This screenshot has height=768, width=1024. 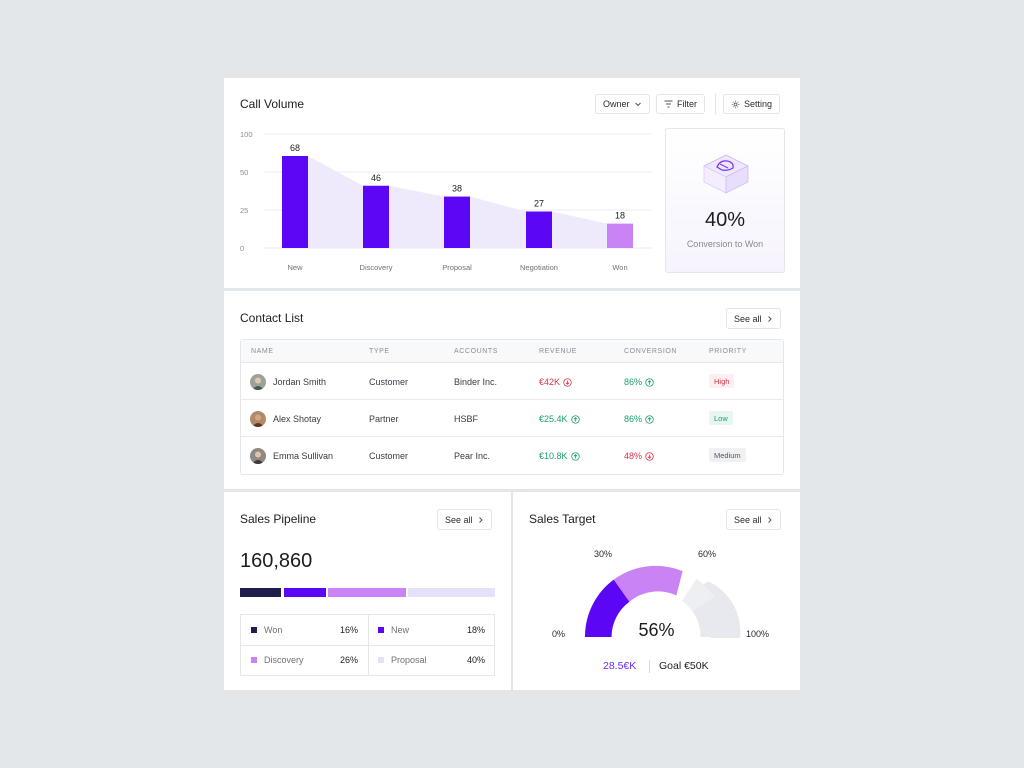 What do you see at coordinates (476, 351) in the screenshot?
I see `header-accounts: ACCOUNTS` at bounding box center [476, 351].